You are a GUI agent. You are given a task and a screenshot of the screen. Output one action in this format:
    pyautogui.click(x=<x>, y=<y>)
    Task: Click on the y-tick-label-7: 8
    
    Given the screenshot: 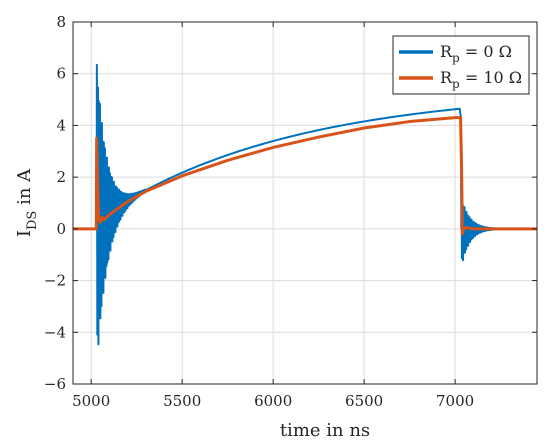 What is the action you would take?
    pyautogui.click(x=61, y=22)
    